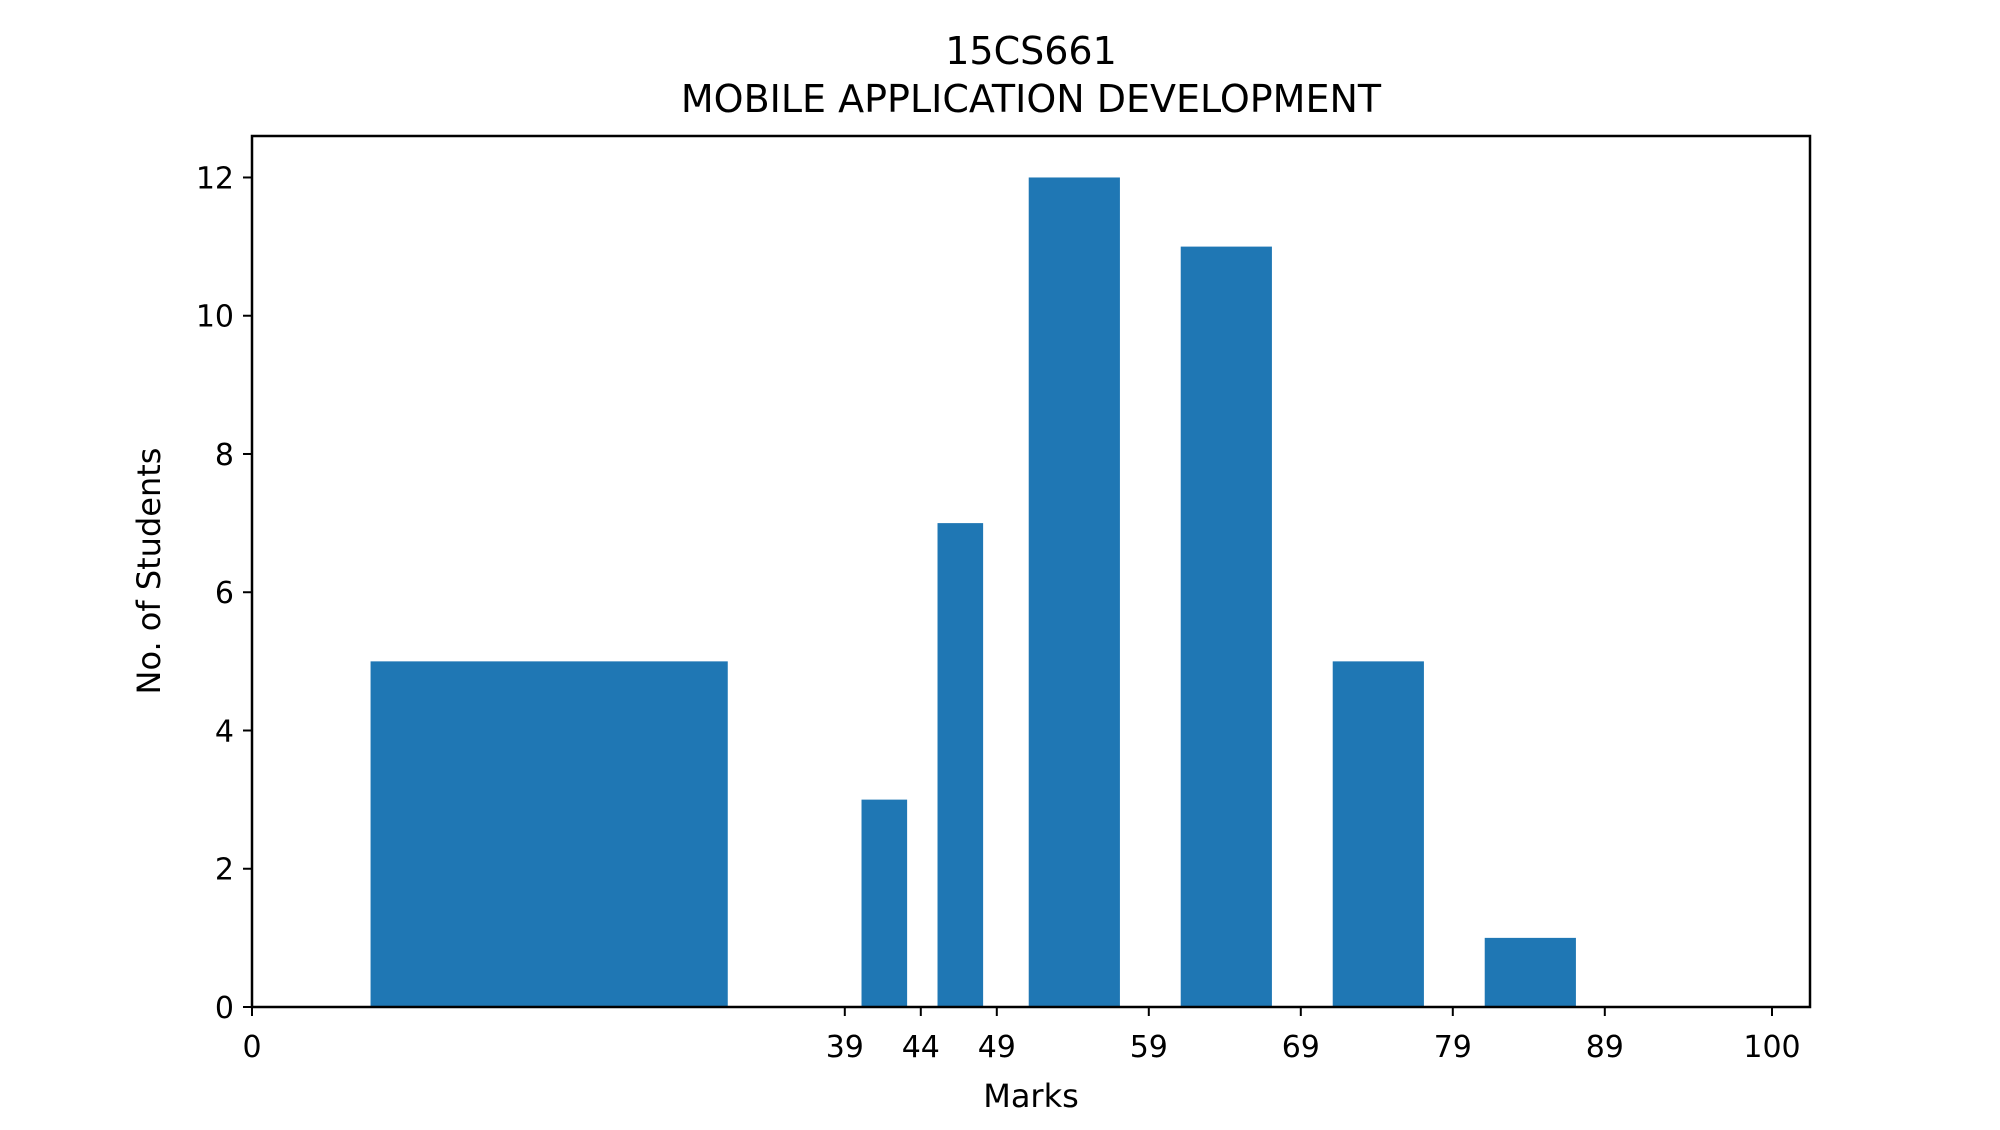  What do you see at coordinates (224, 870) in the screenshot?
I see `y-tick-label: 2` at bounding box center [224, 870].